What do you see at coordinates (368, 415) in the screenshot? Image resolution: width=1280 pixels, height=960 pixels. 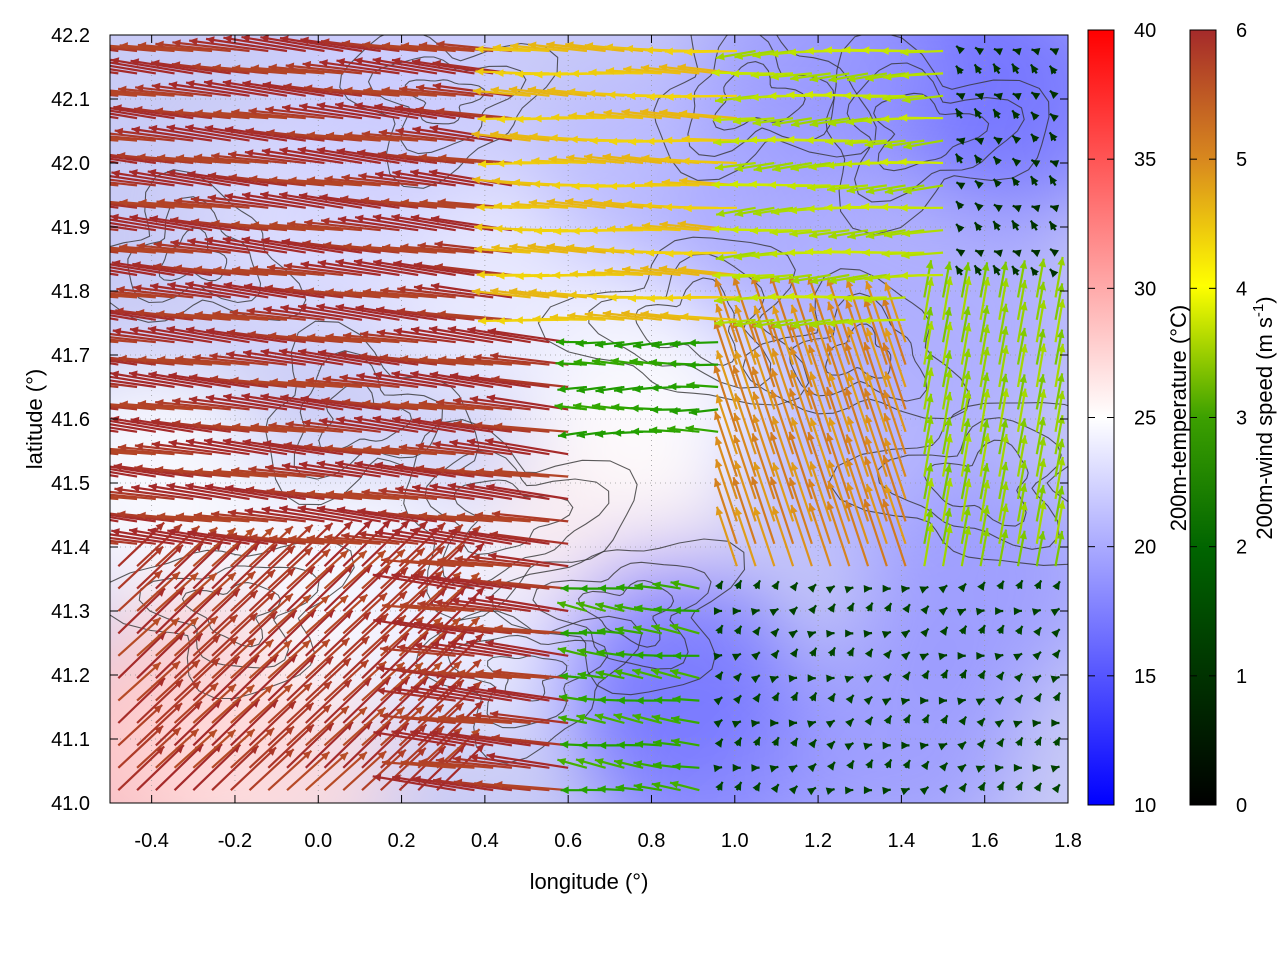 I see `terrain-contour` at bounding box center [368, 415].